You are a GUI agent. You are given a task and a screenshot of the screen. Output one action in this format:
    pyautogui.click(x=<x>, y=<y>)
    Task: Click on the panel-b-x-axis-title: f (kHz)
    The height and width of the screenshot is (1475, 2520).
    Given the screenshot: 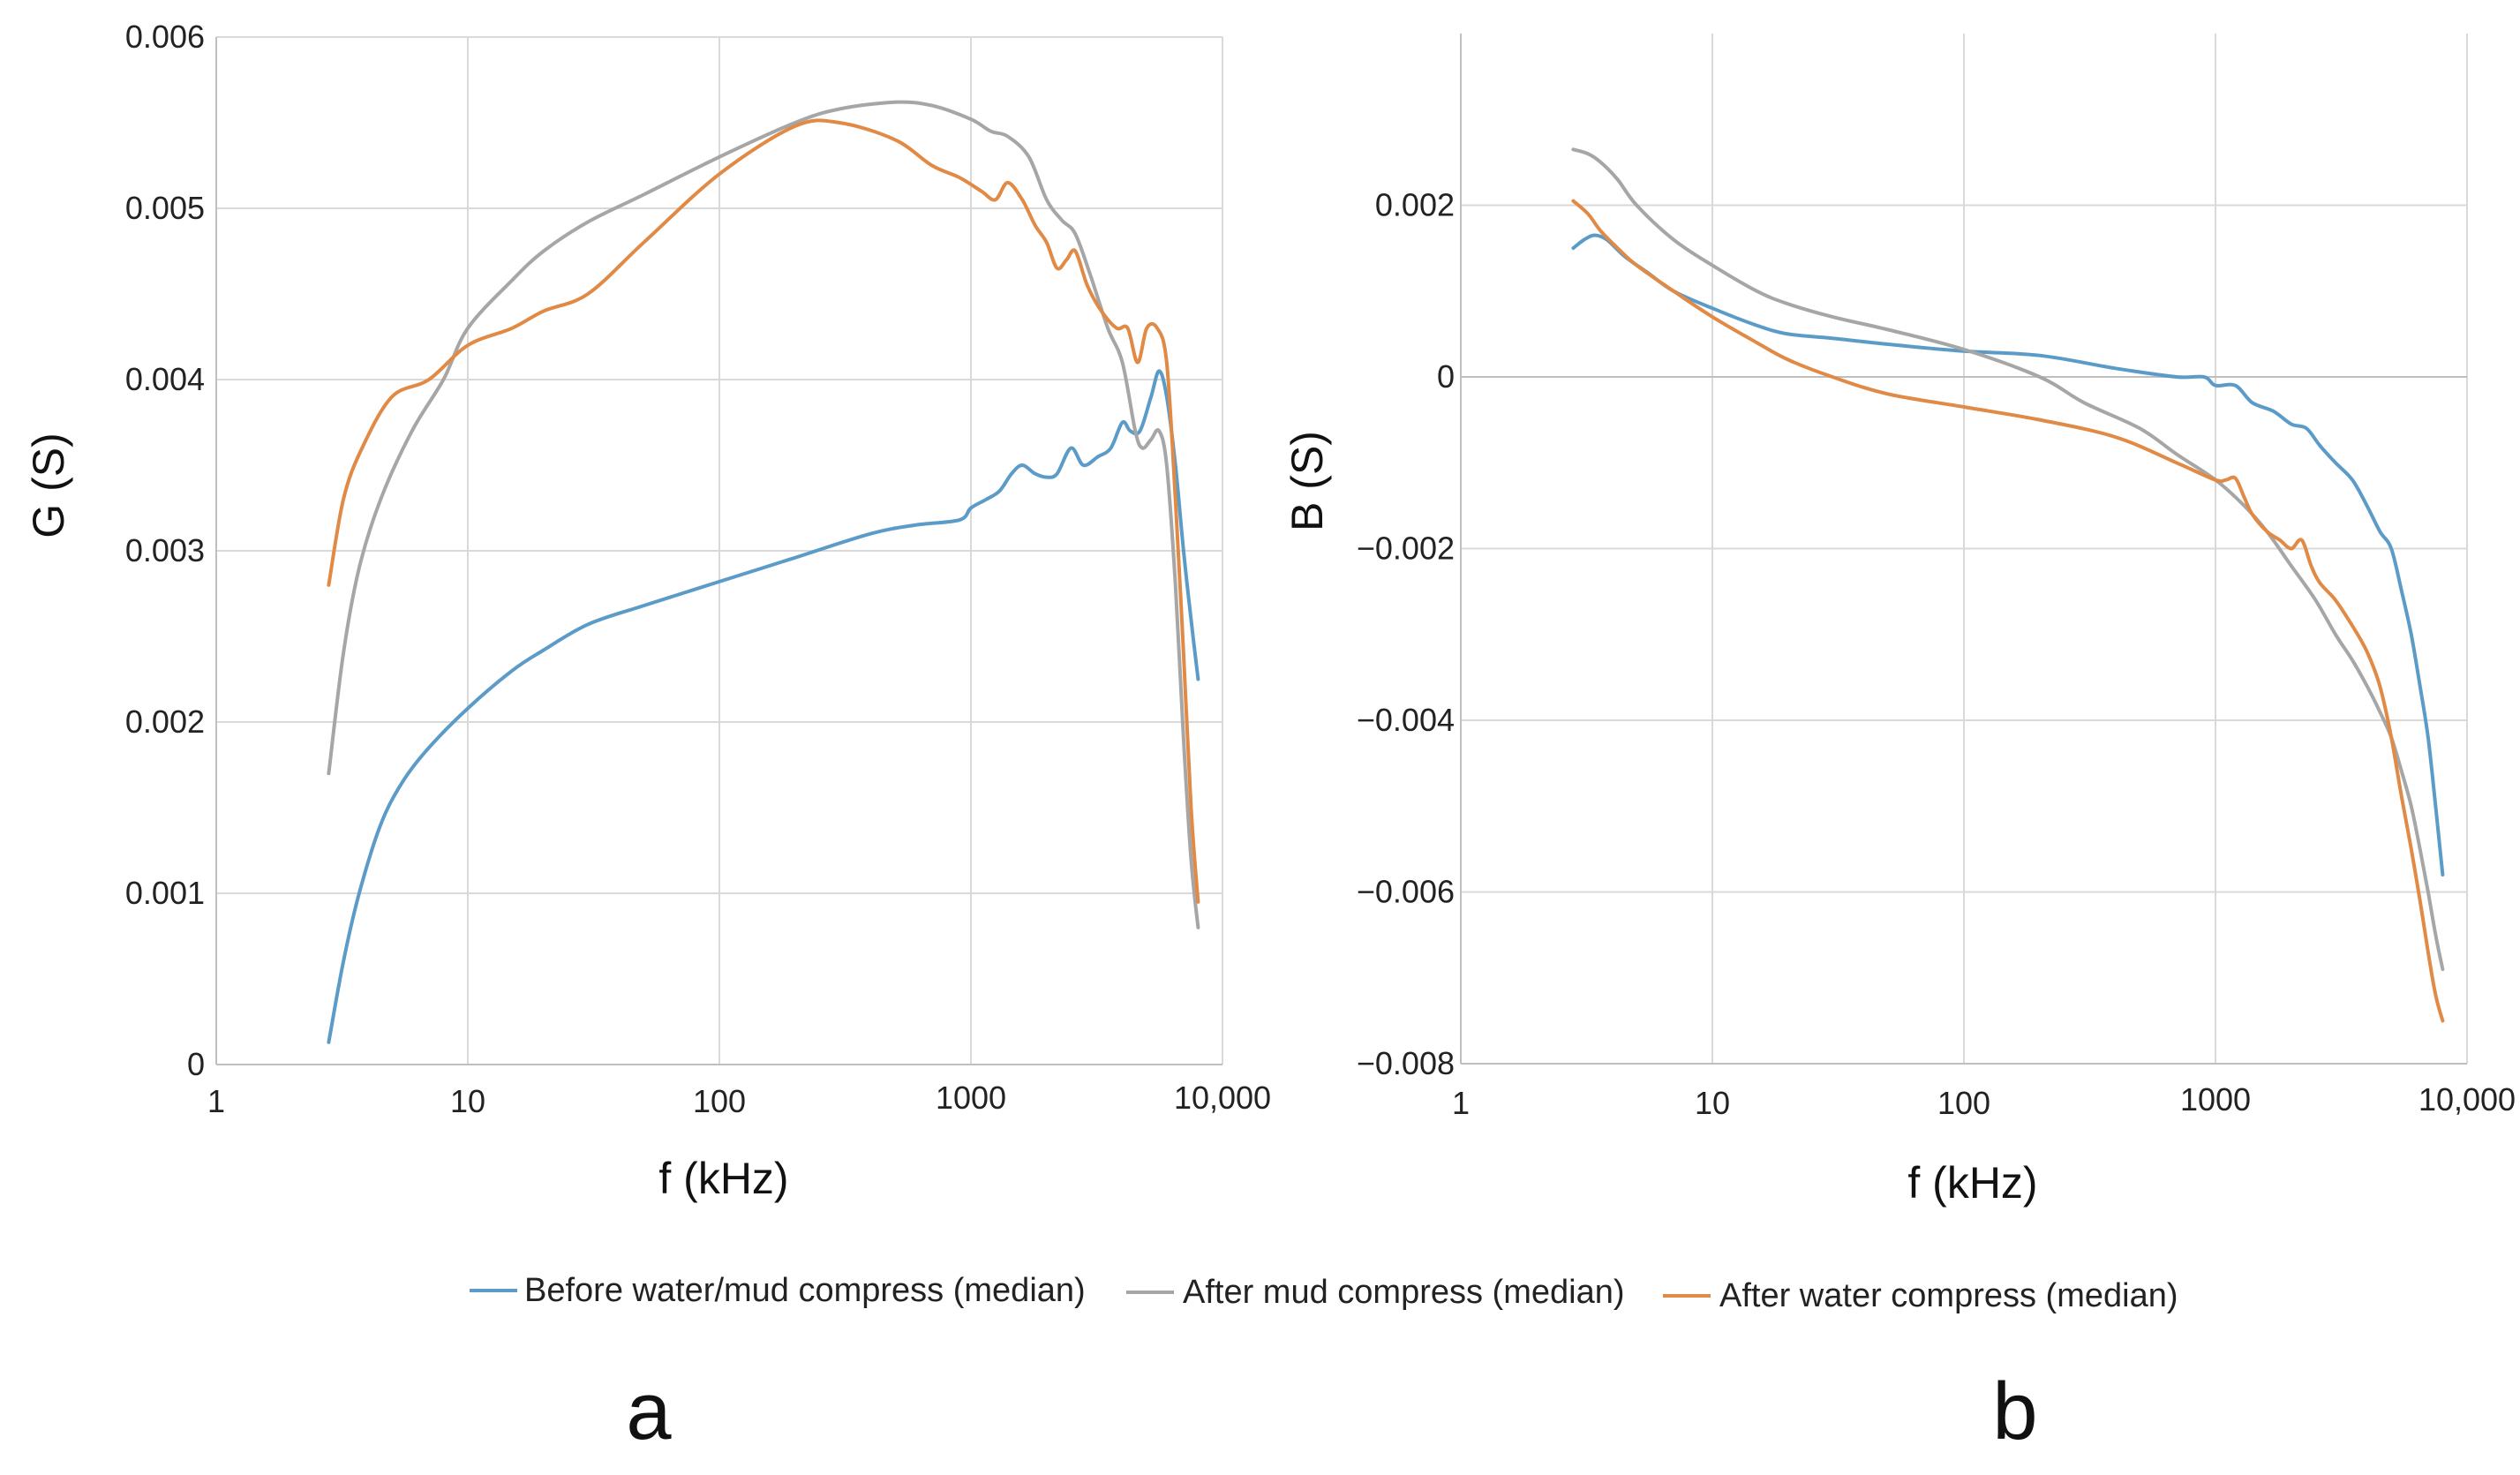 What is the action you would take?
    pyautogui.click(x=1972, y=1183)
    